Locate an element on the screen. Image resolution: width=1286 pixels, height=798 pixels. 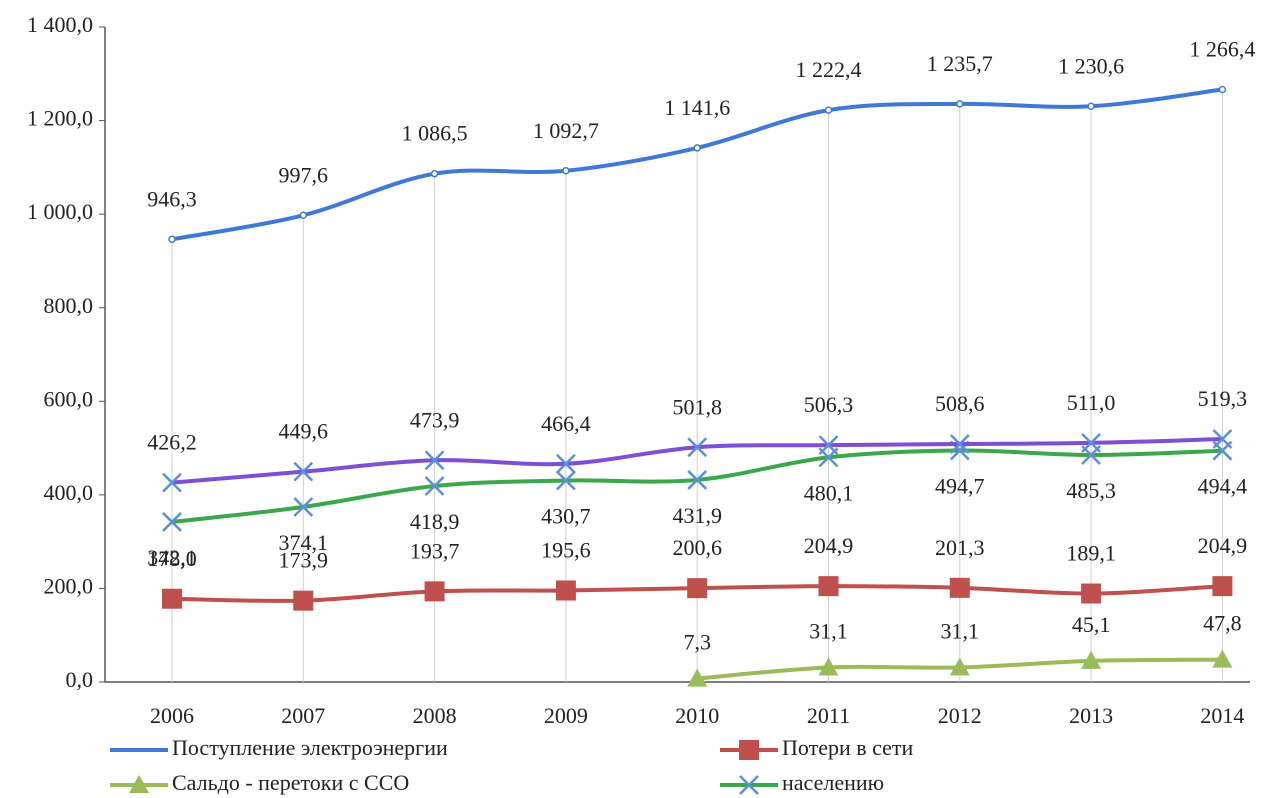
data-label: 1 092,7 is located at coordinates (566, 130).